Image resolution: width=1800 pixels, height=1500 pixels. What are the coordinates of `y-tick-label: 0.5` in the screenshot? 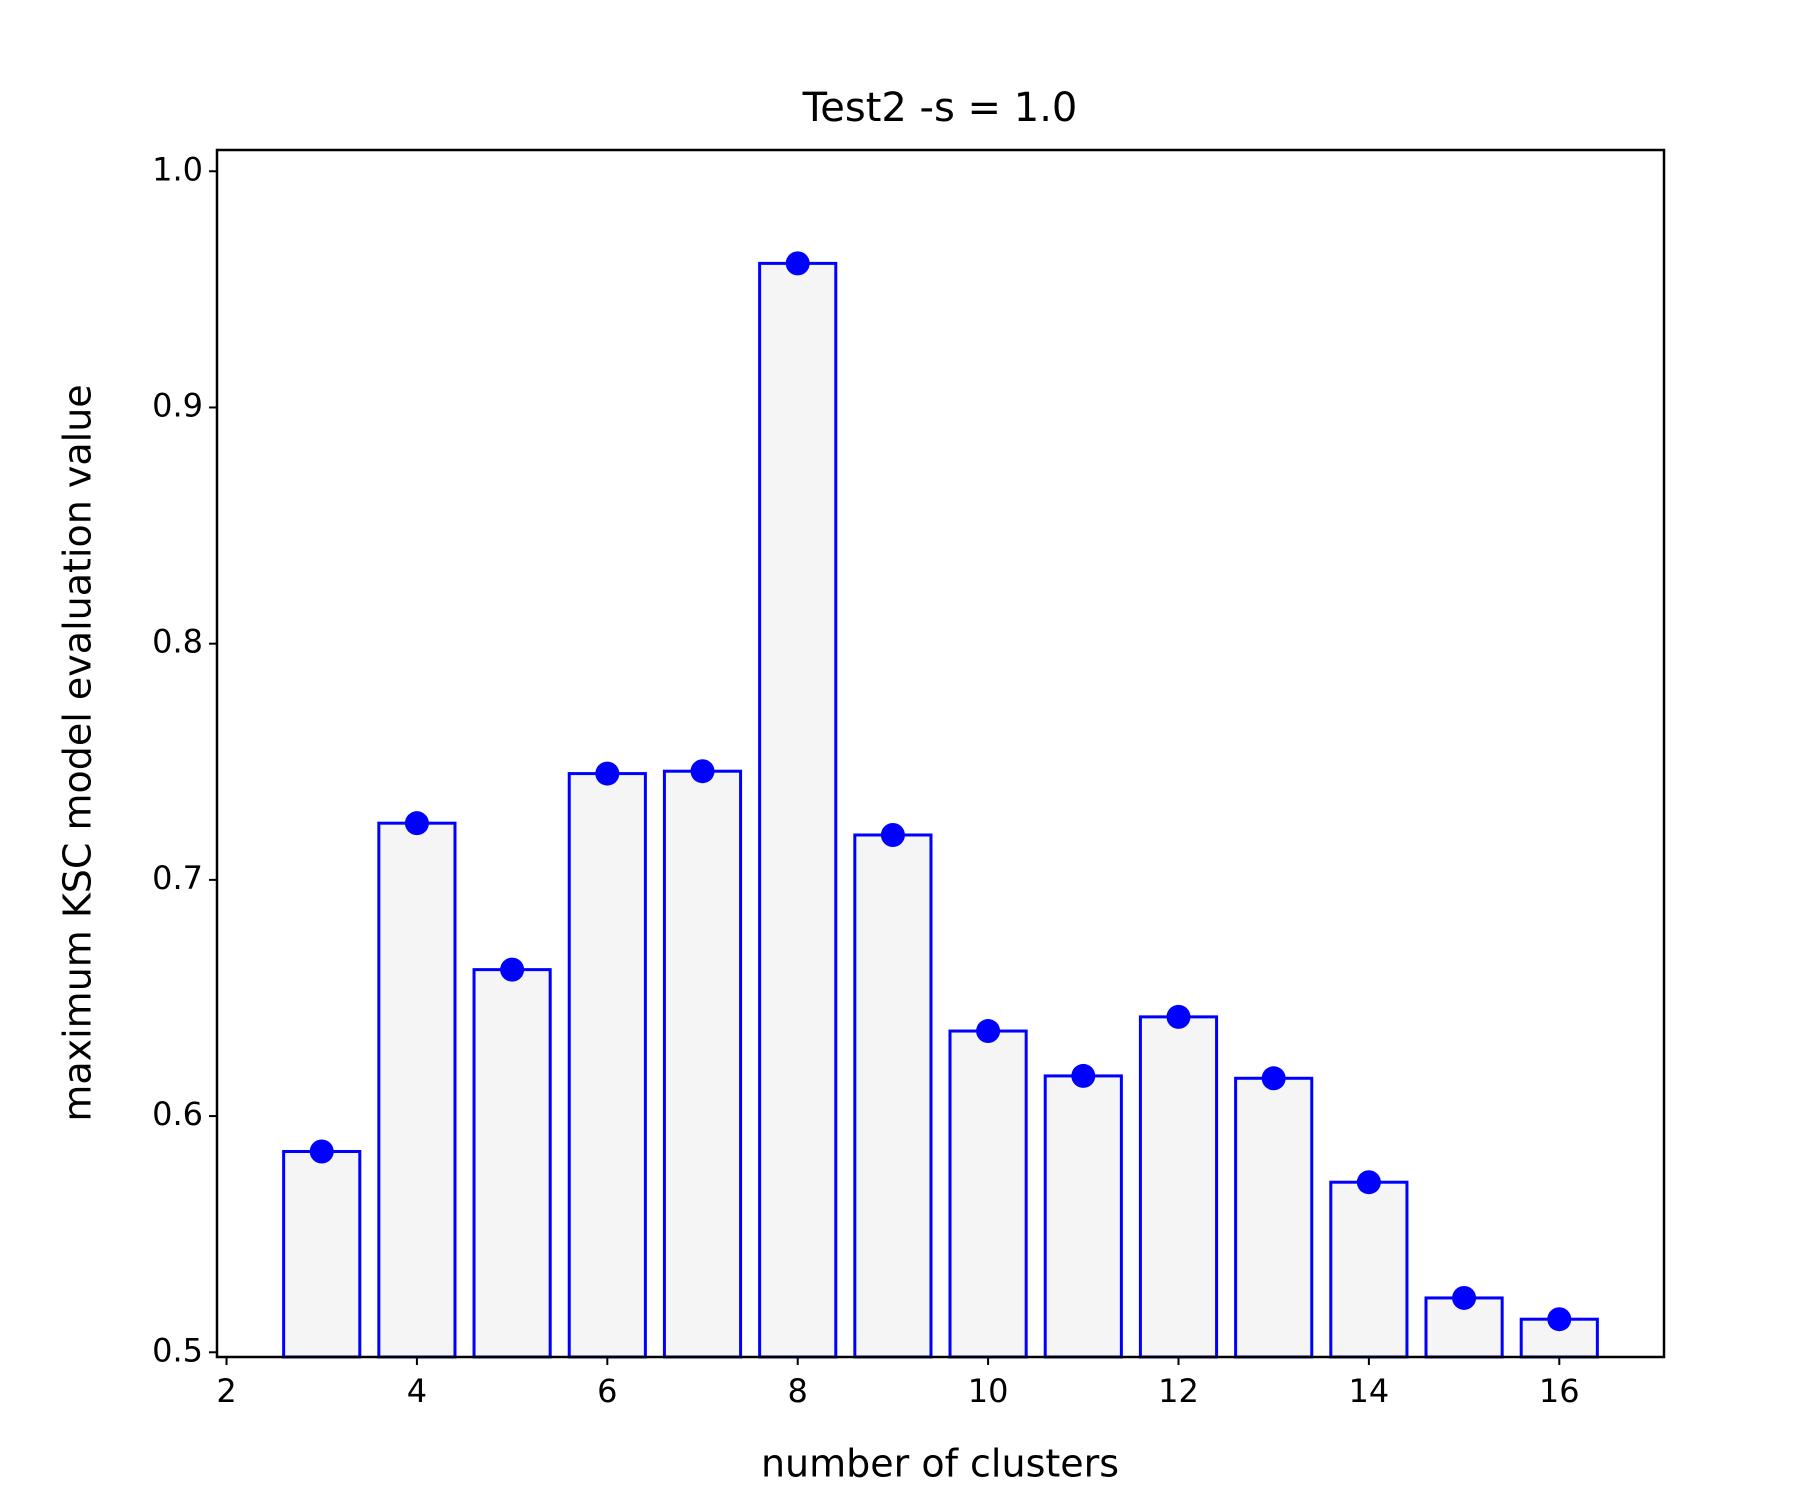 It's located at (177, 1350).